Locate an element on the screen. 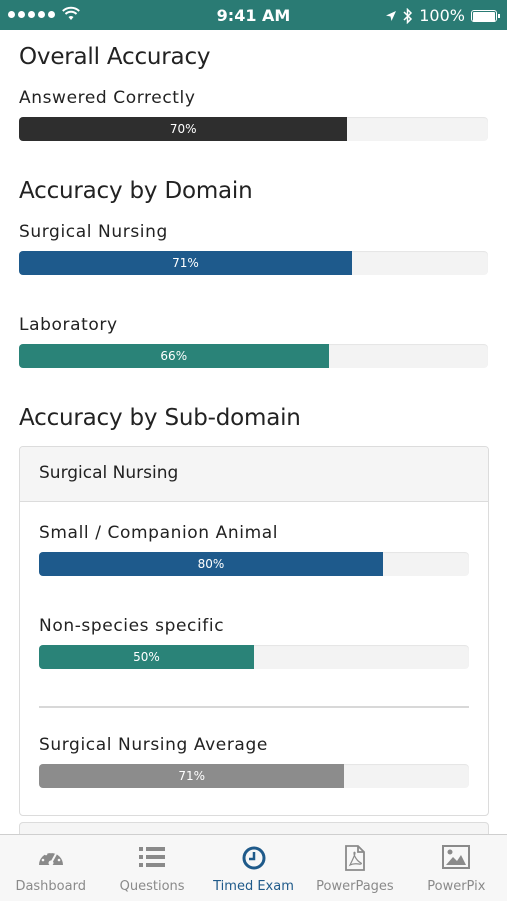 Image resolution: width=507 pixels, height=901 pixels. tab-questions-label: Questions is located at coordinates (152, 886).